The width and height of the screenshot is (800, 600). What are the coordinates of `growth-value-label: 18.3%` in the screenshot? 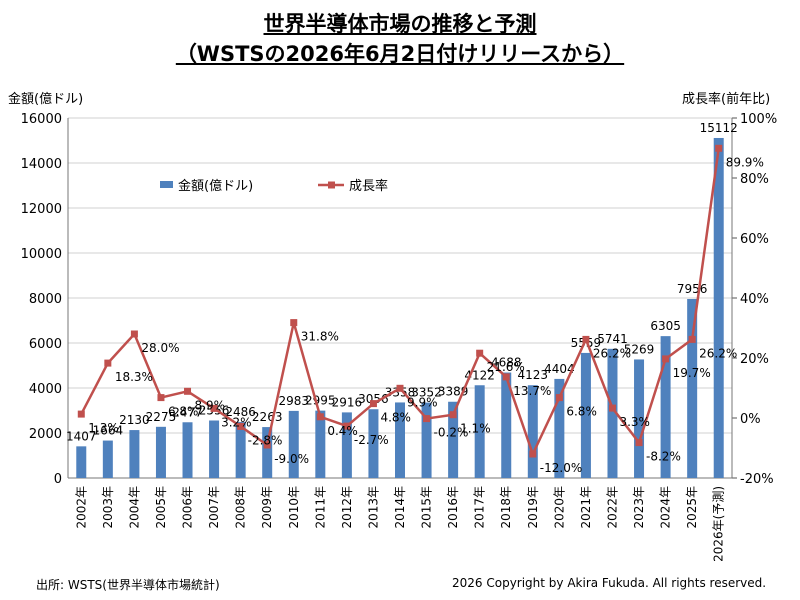 It's located at (134, 377).